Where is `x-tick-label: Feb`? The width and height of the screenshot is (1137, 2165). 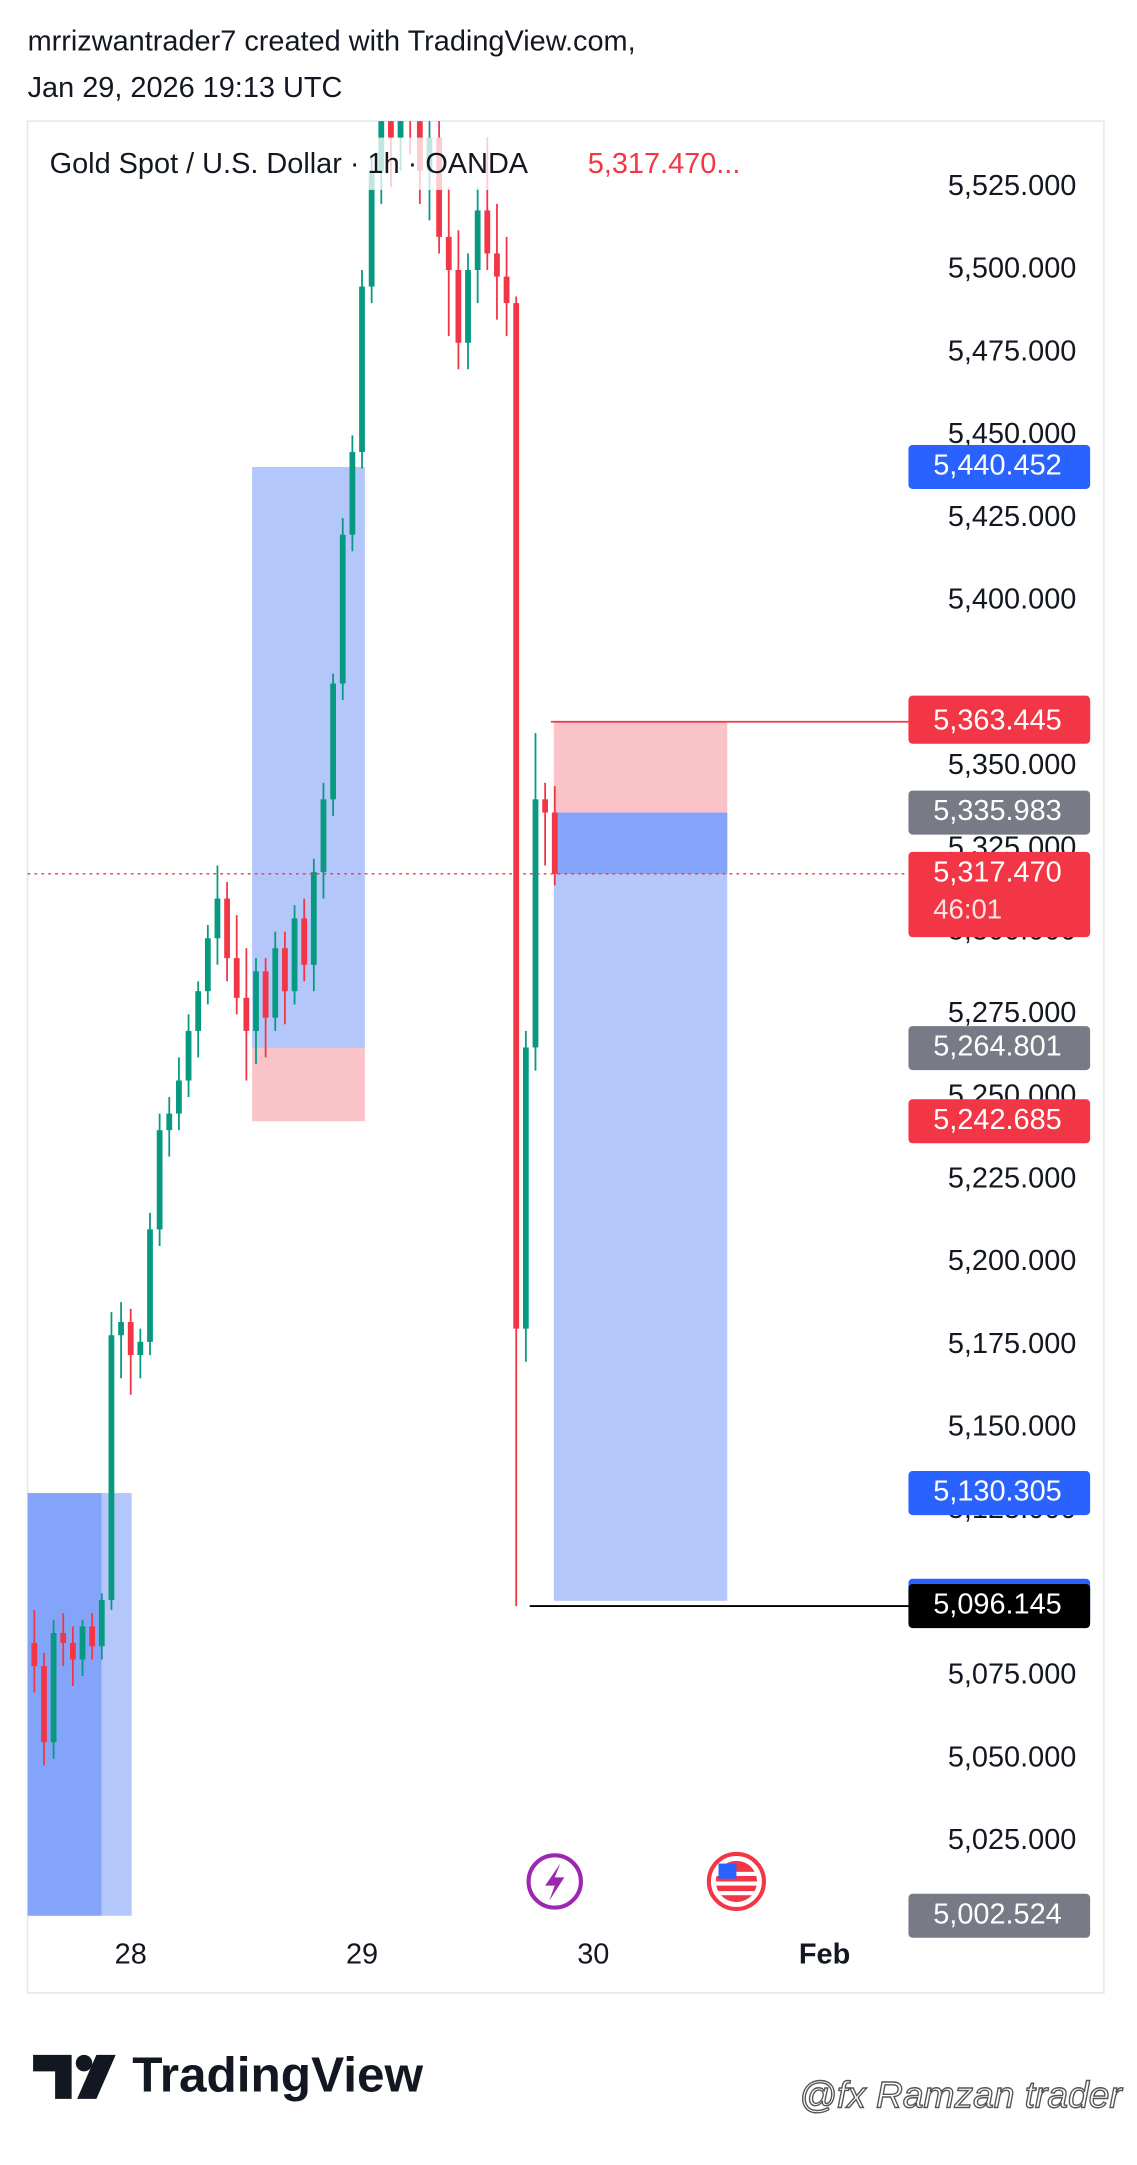
x-tick-label: Feb is located at coordinates (824, 1954).